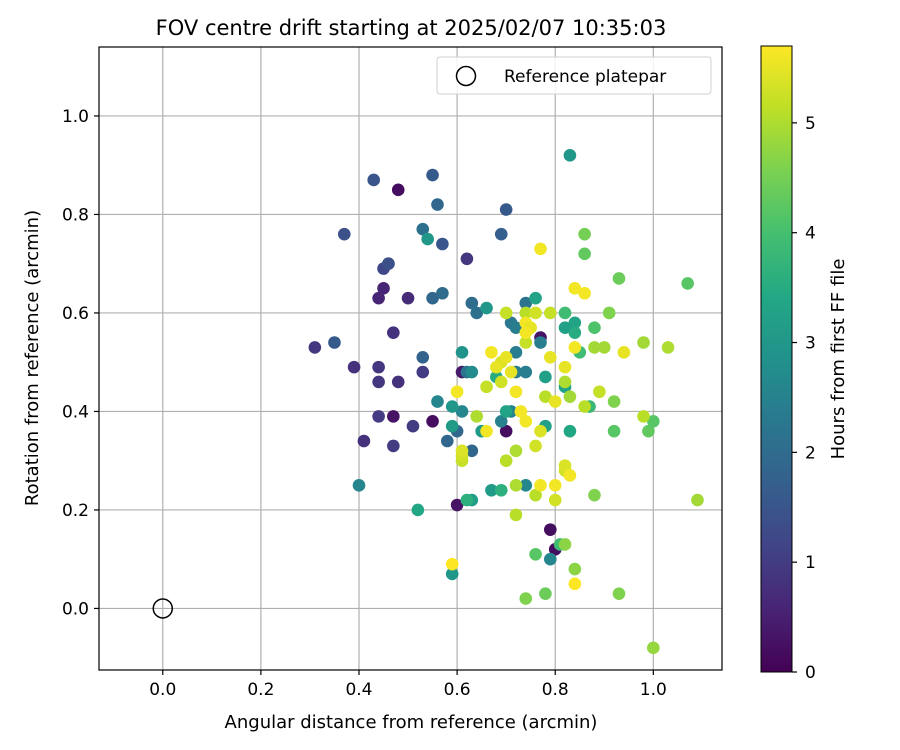 The height and width of the screenshot is (750, 900). I want to click on colorbar-tick-label: 1, so click(810, 563).